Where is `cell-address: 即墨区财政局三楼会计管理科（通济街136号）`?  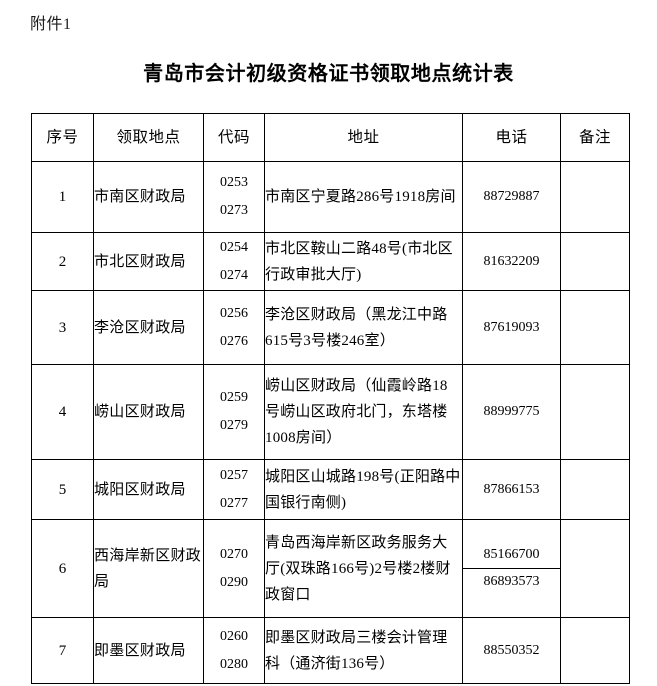
cell-address: 即墨区财政局三楼会计管理科（通济街136号） is located at coordinates (363, 650).